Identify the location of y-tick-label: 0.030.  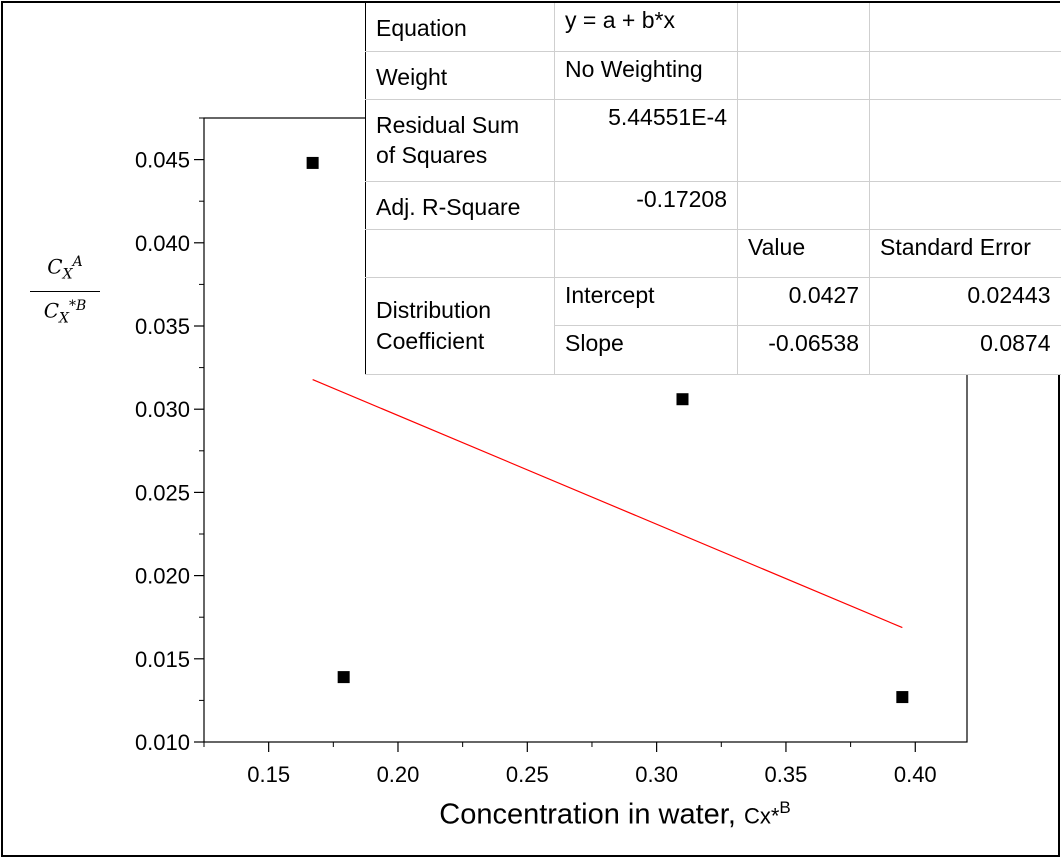
(162, 409).